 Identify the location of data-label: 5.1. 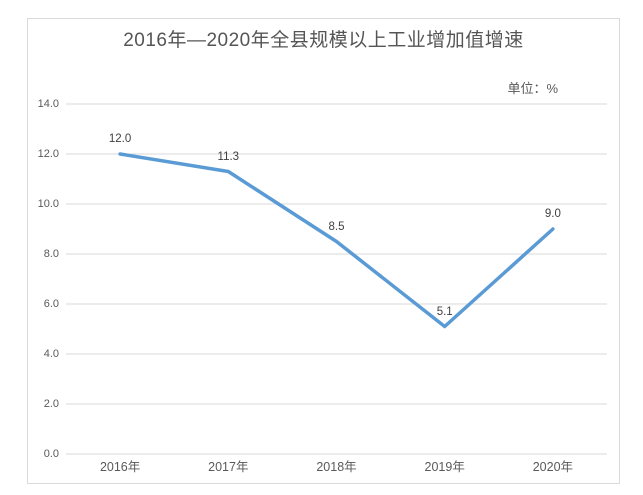
(444, 311).